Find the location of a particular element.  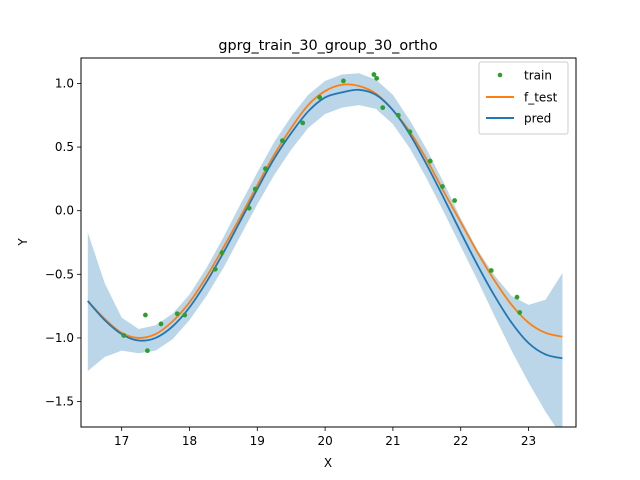

y-tick-label: 0.5 is located at coordinates (64, 147).